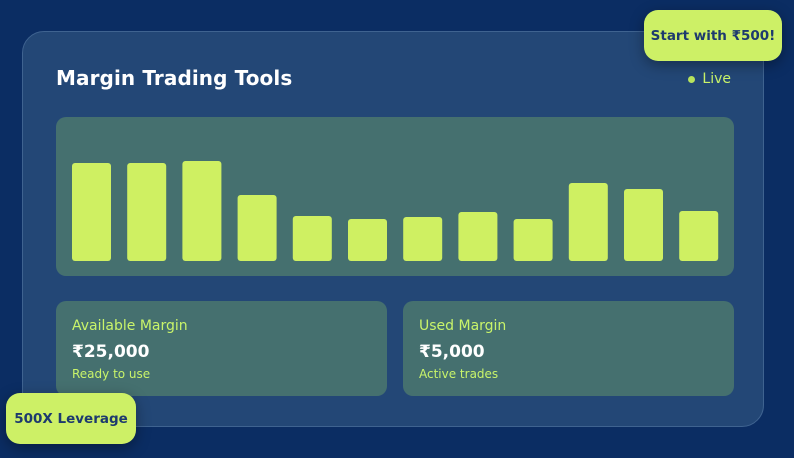  What do you see at coordinates (716, 79) in the screenshot?
I see `live-status-label: Live` at bounding box center [716, 79].